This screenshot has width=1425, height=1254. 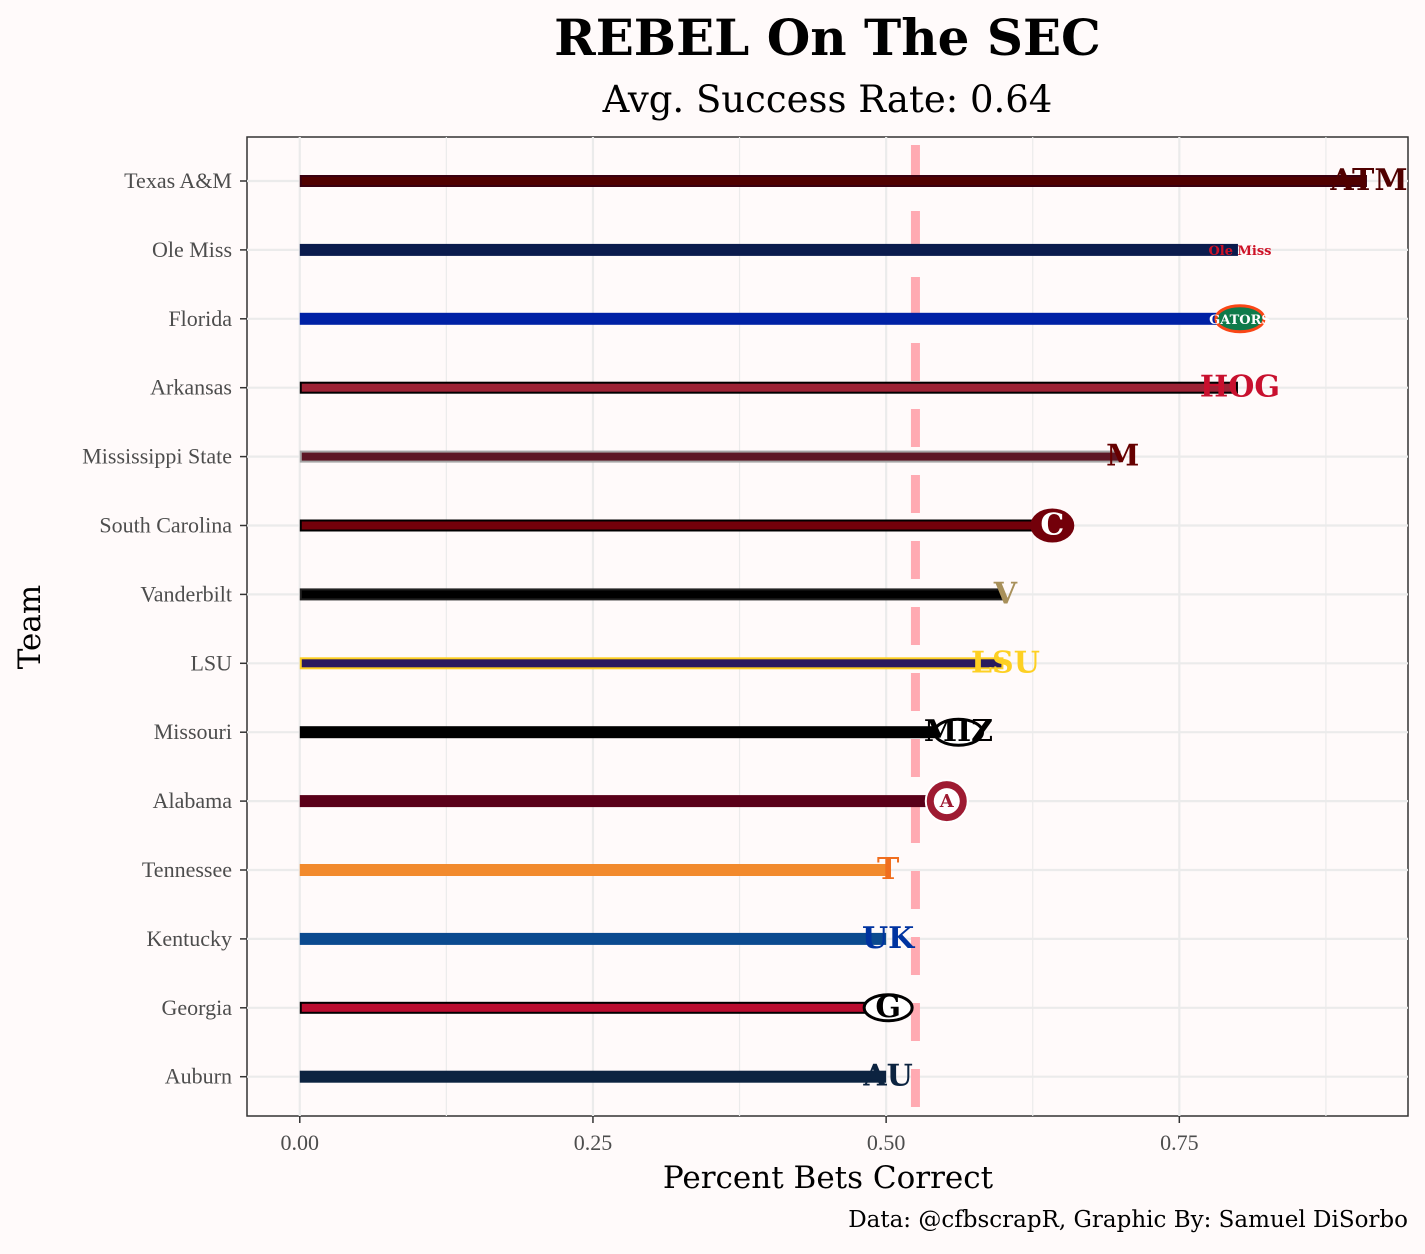 What do you see at coordinates (30, 627) in the screenshot?
I see `y-axis-title: Team` at bounding box center [30, 627].